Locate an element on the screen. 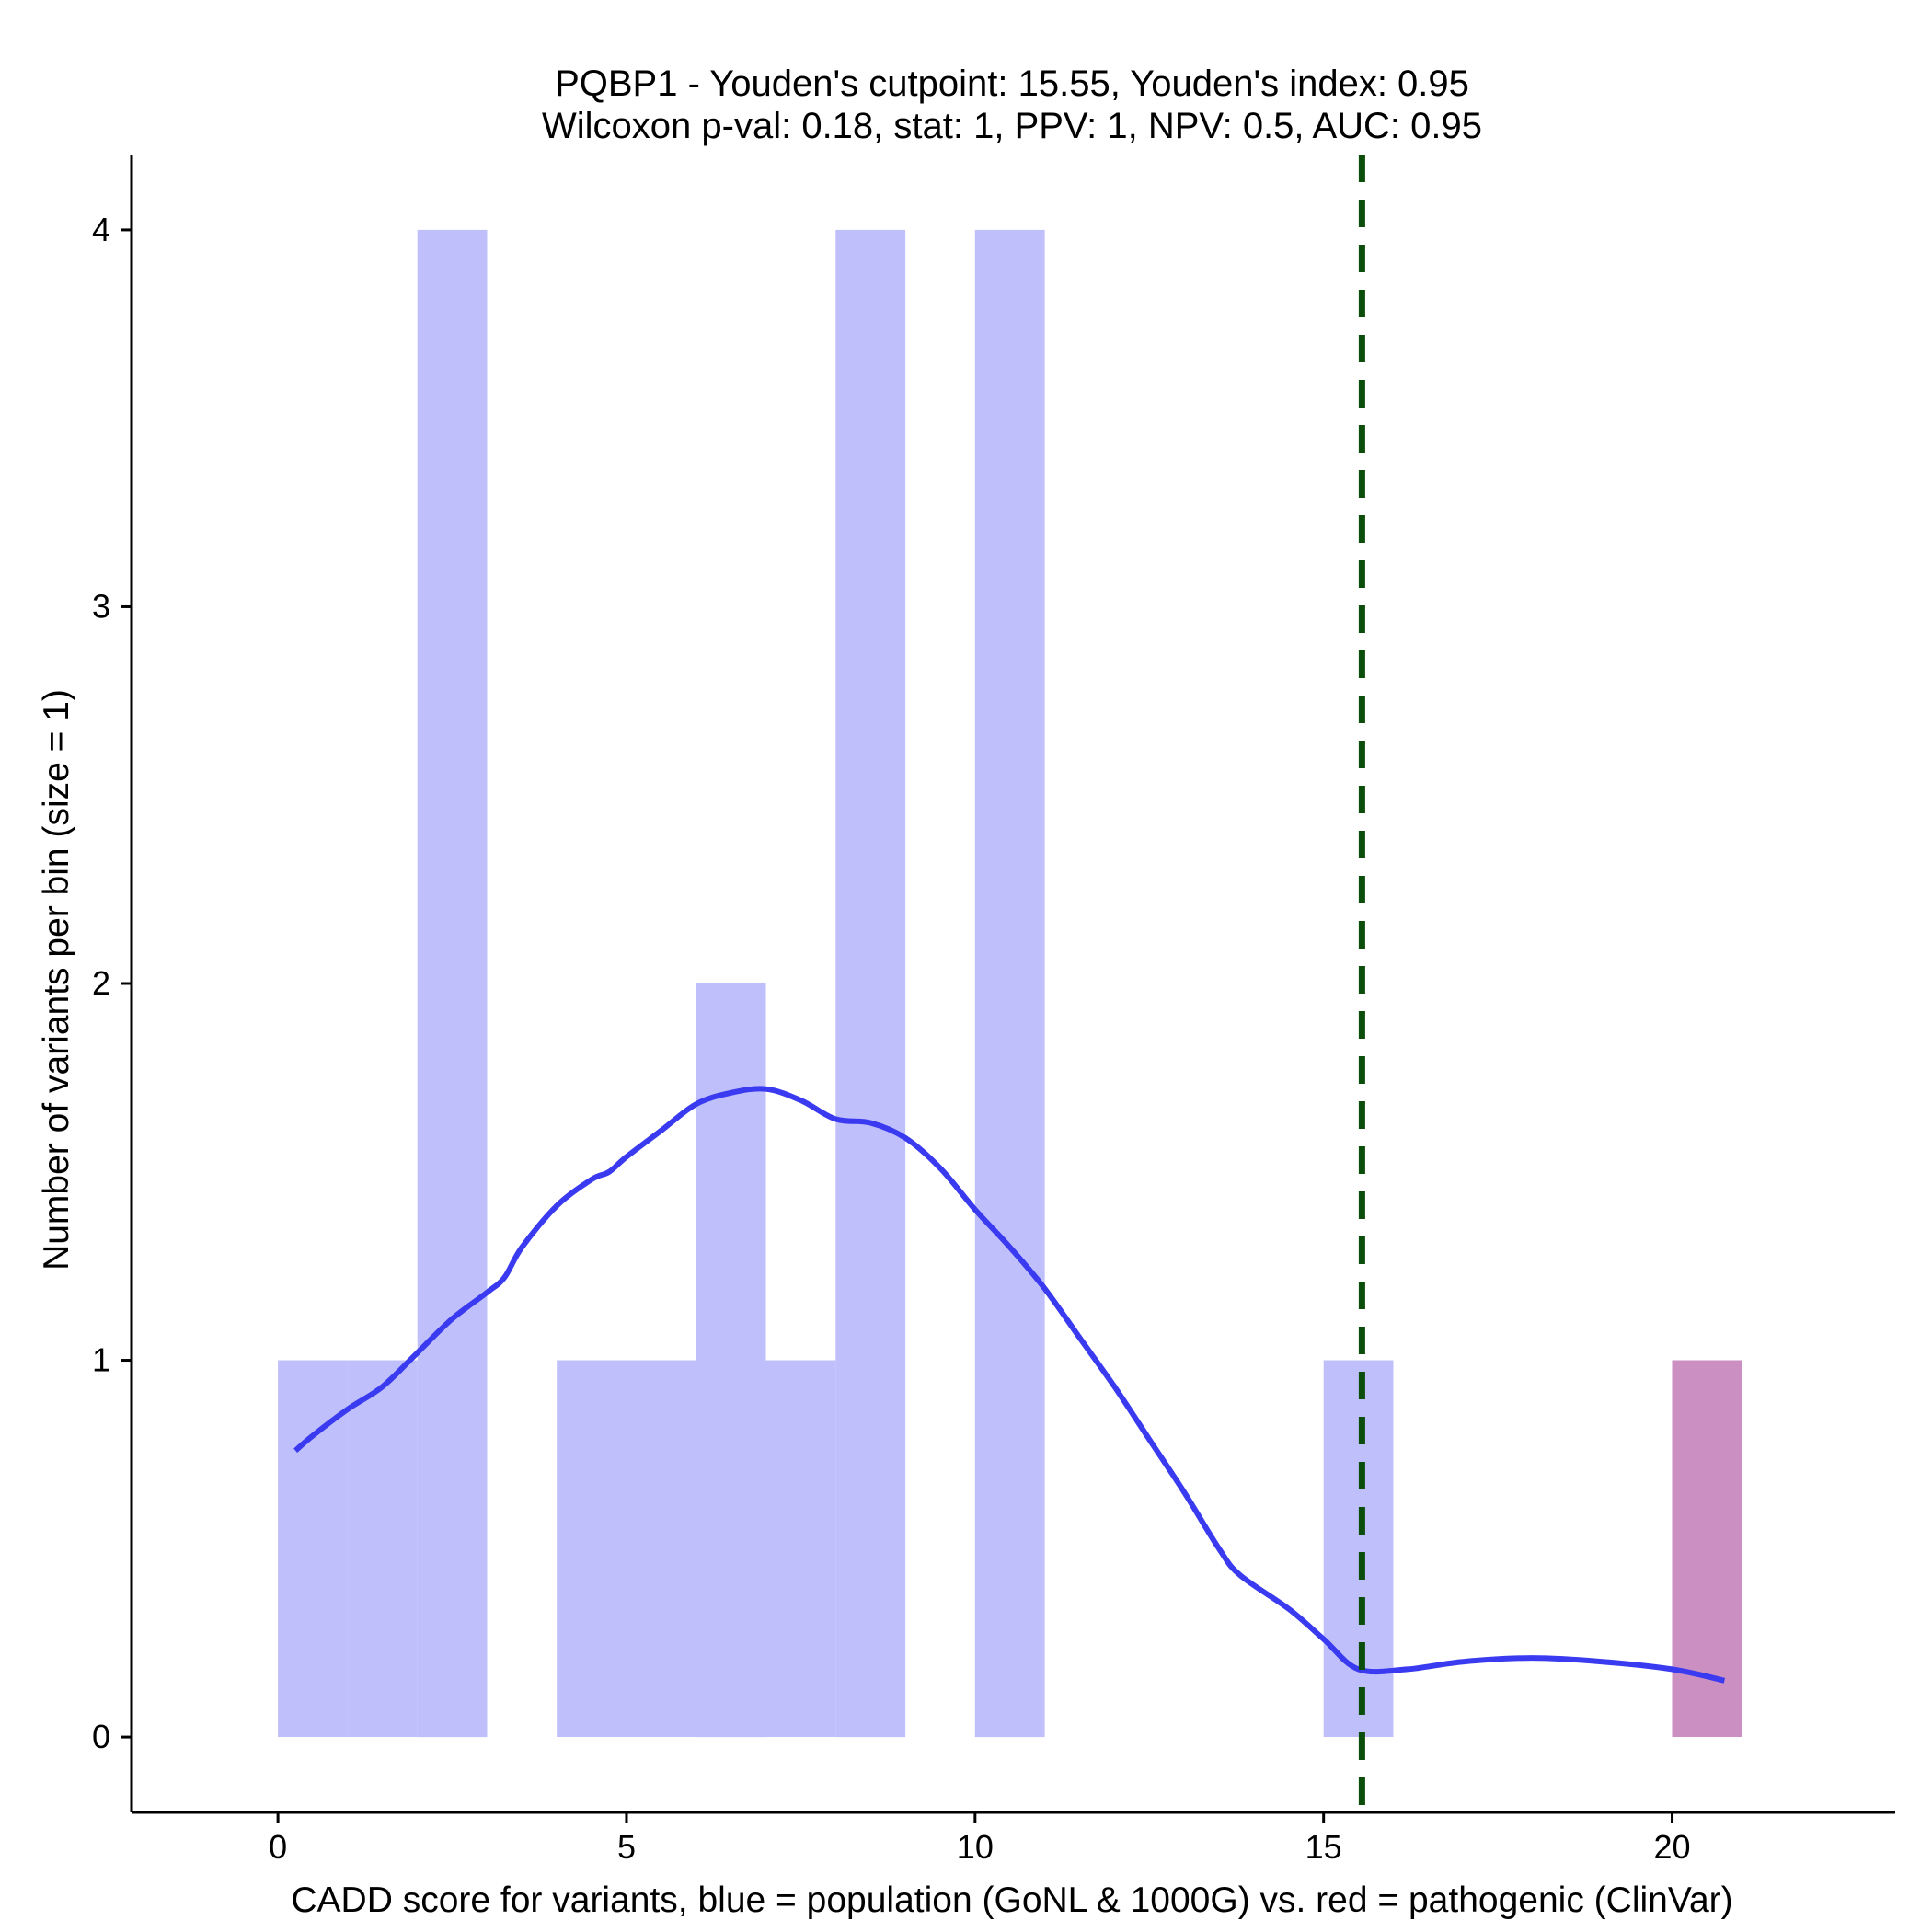 The height and width of the screenshot is (1932, 1932). y-tick-label: 4 is located at coordinates (101, 229).